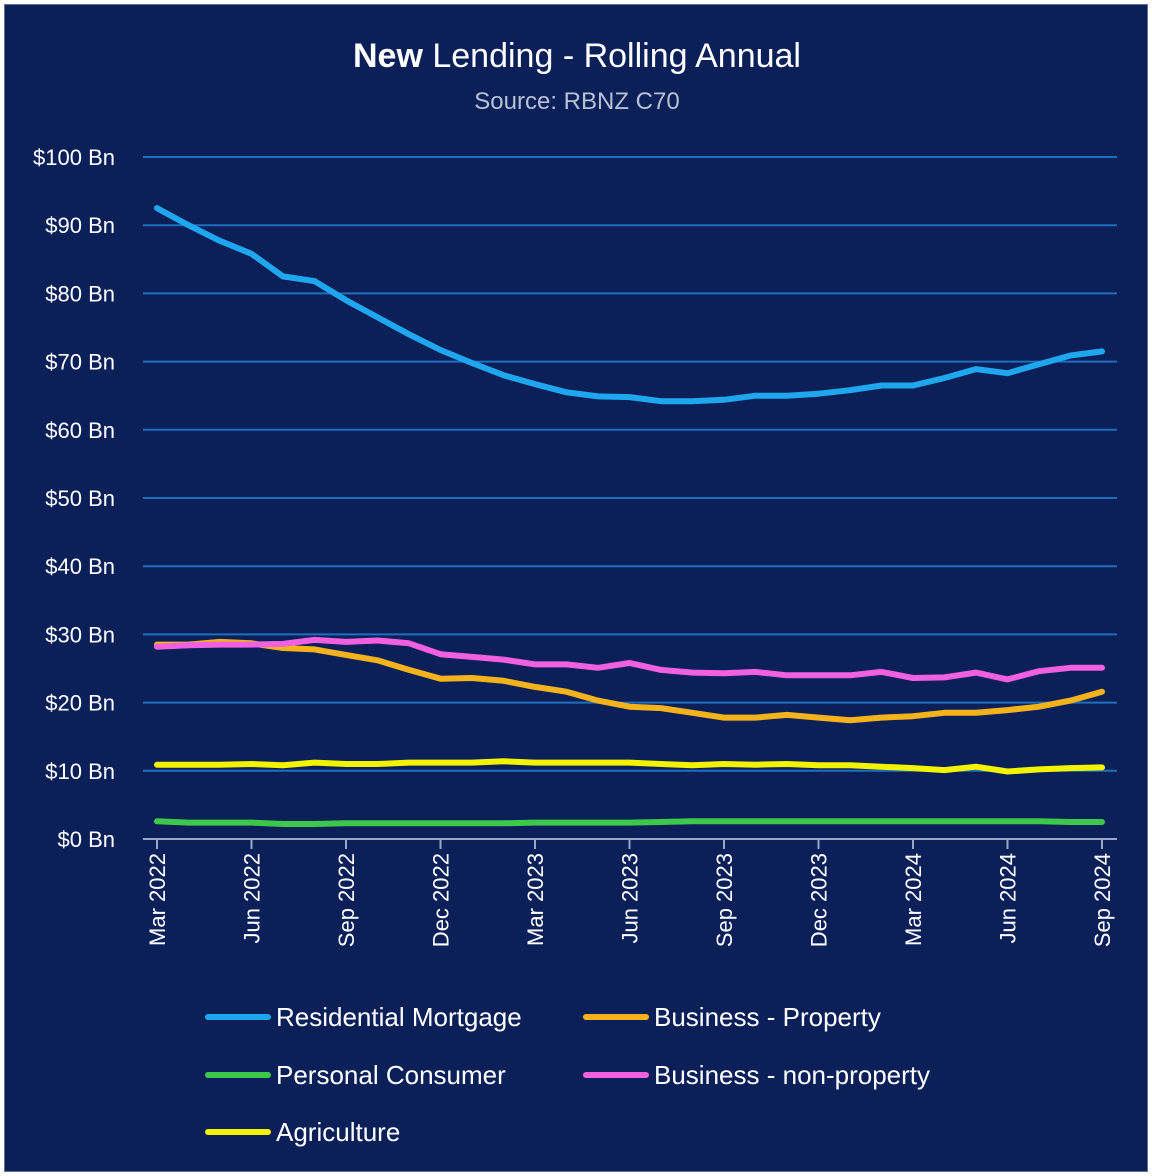 This screenshot has width=1152, height=1176. What do you see at coordinates (80, 362) in the screenshot?
I see `y-tick-label: $70 Bn` at bounding box center [80, 362].